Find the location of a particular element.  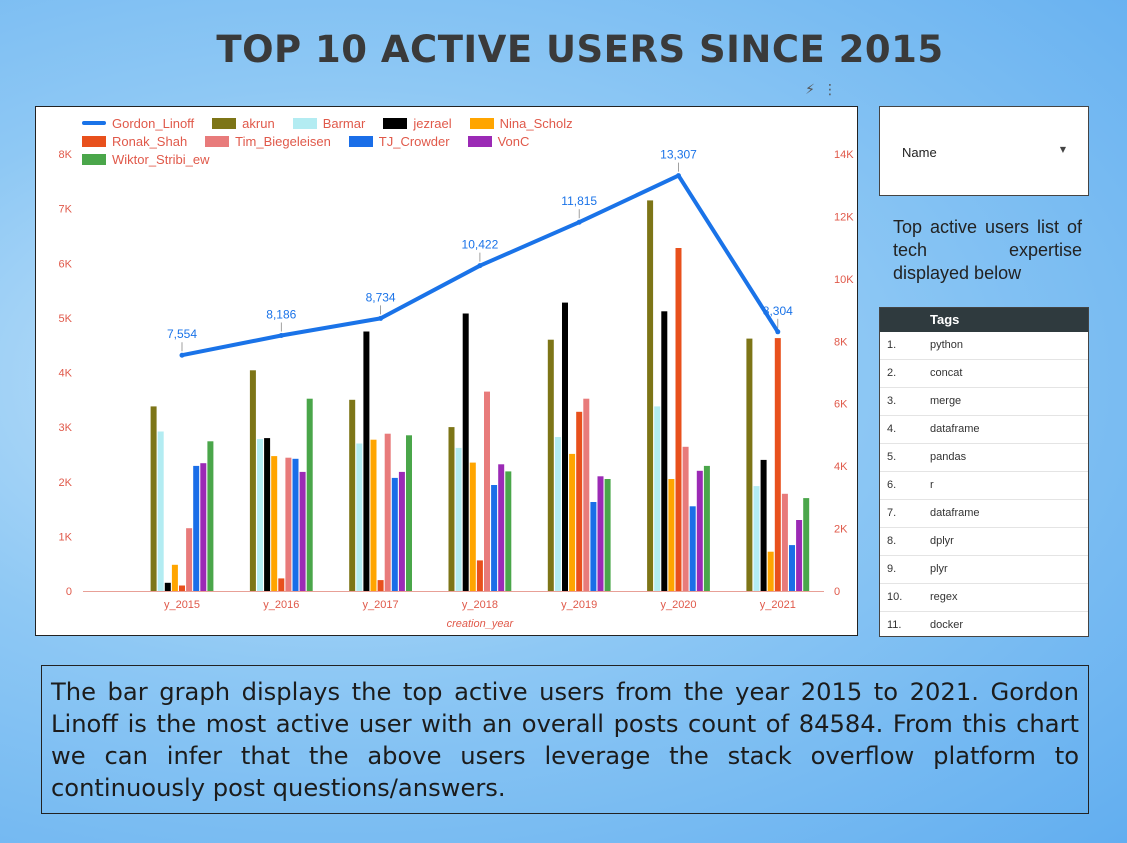

legend-item: Barmar is located at coordinates (328, 124).